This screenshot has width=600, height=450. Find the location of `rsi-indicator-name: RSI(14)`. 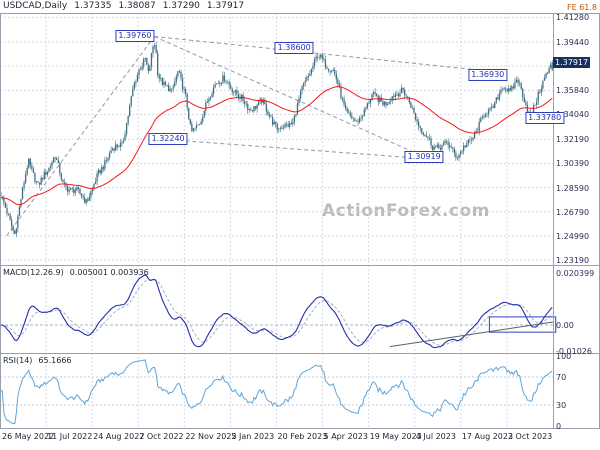

rsi-indicator-name: RSI(14) is located at coordinates (18, 360).